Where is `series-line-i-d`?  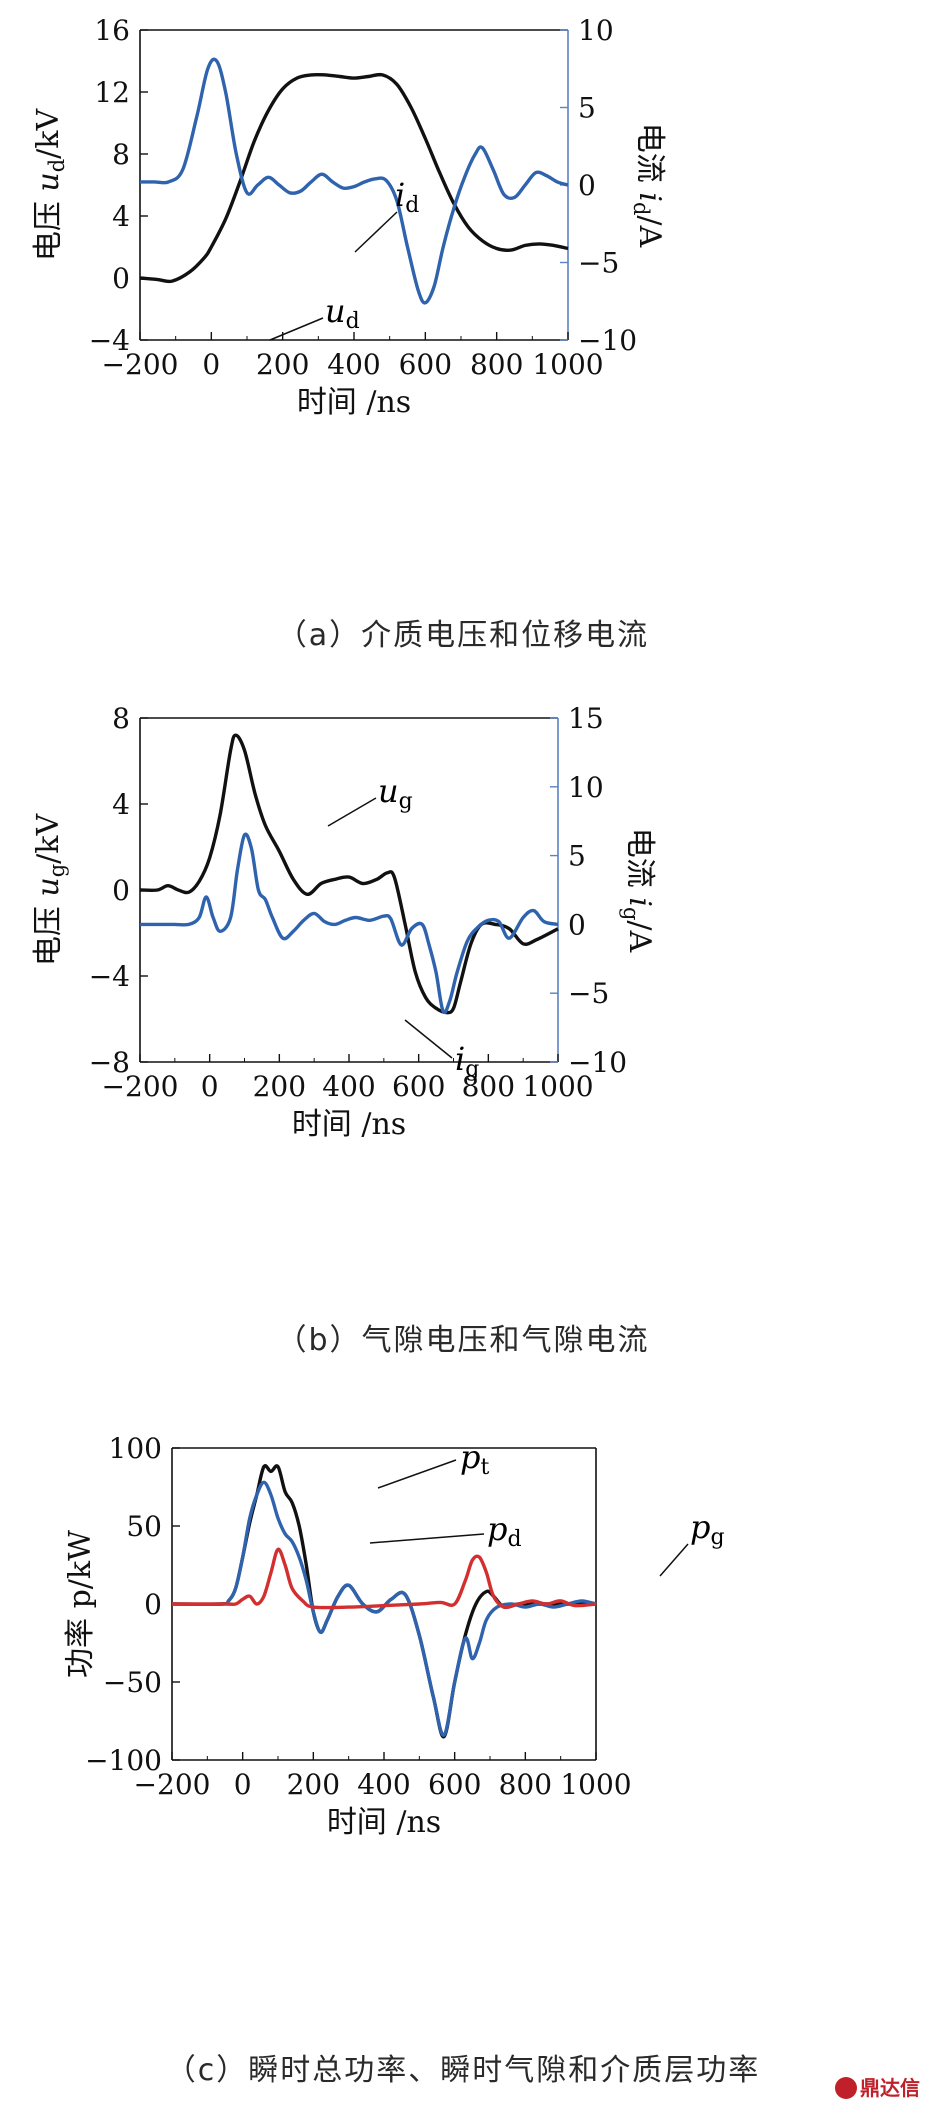 series-line-i-d is located at coordinates (354, 181).